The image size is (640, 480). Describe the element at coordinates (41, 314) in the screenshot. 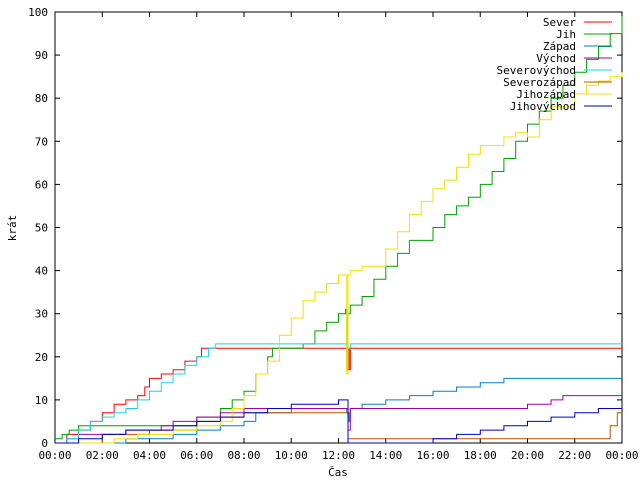

I see `y-tick-label: 30` at that location.